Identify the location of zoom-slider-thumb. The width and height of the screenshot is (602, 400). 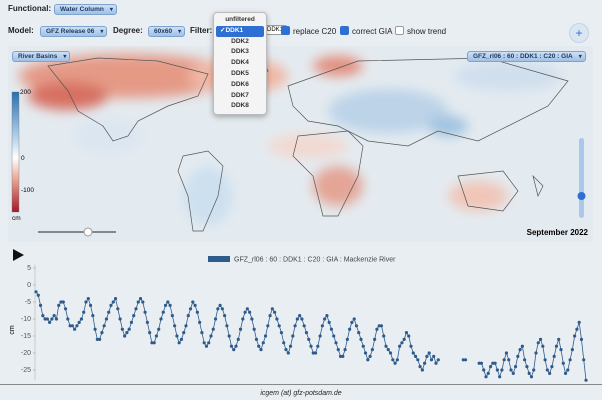
(581, 196).